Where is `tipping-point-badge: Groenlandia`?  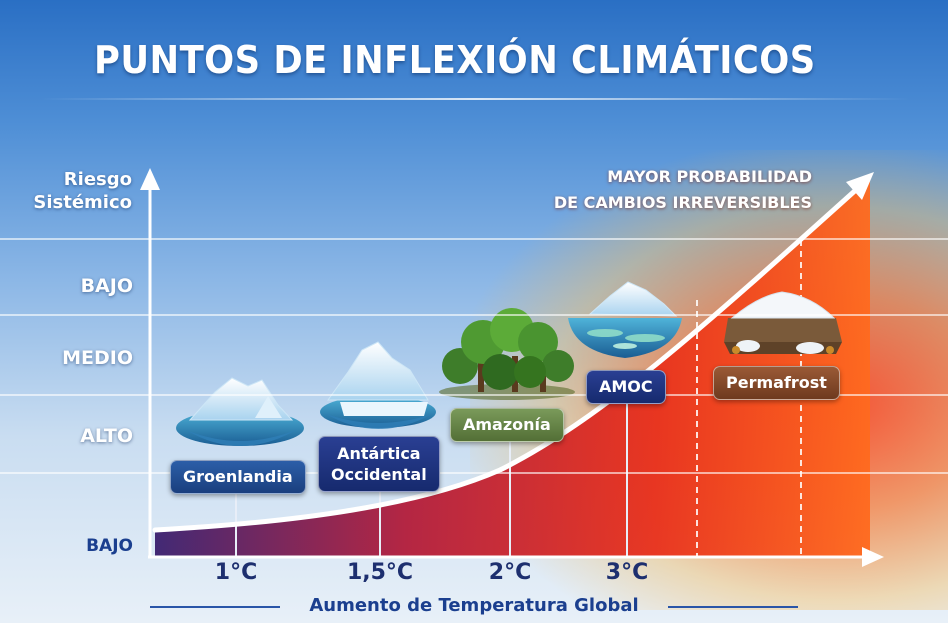
tipping-point-badge: Groenlandia is located at coordinates (238, 477).